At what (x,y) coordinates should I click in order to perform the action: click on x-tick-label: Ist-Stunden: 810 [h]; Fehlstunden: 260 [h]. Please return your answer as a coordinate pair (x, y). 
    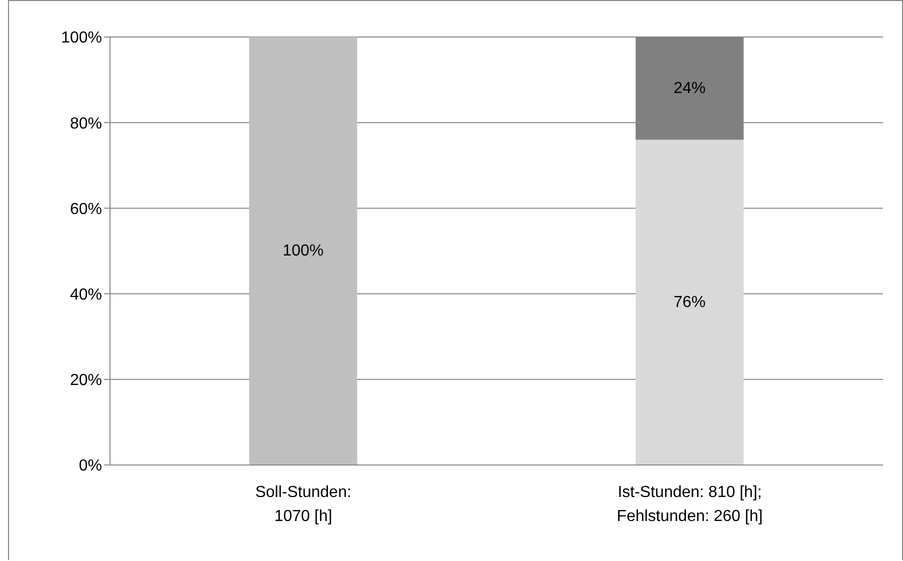
    Looking at the image, I should click on (689, 504).